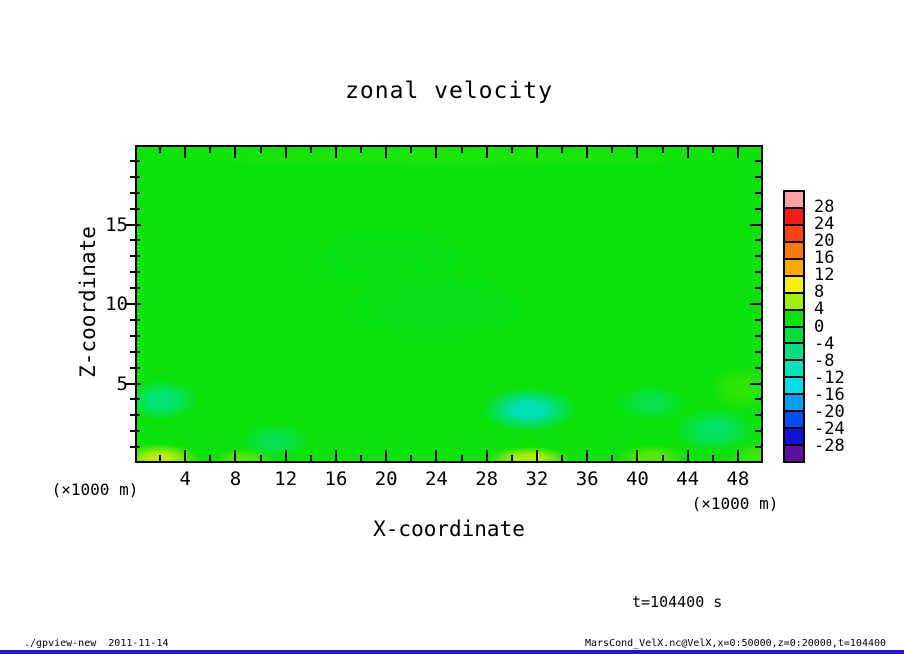  Describe the element at coordinates (244, 454) in the screenshot. I see `field-feature-chartreuse-bottom-x8` at that location.